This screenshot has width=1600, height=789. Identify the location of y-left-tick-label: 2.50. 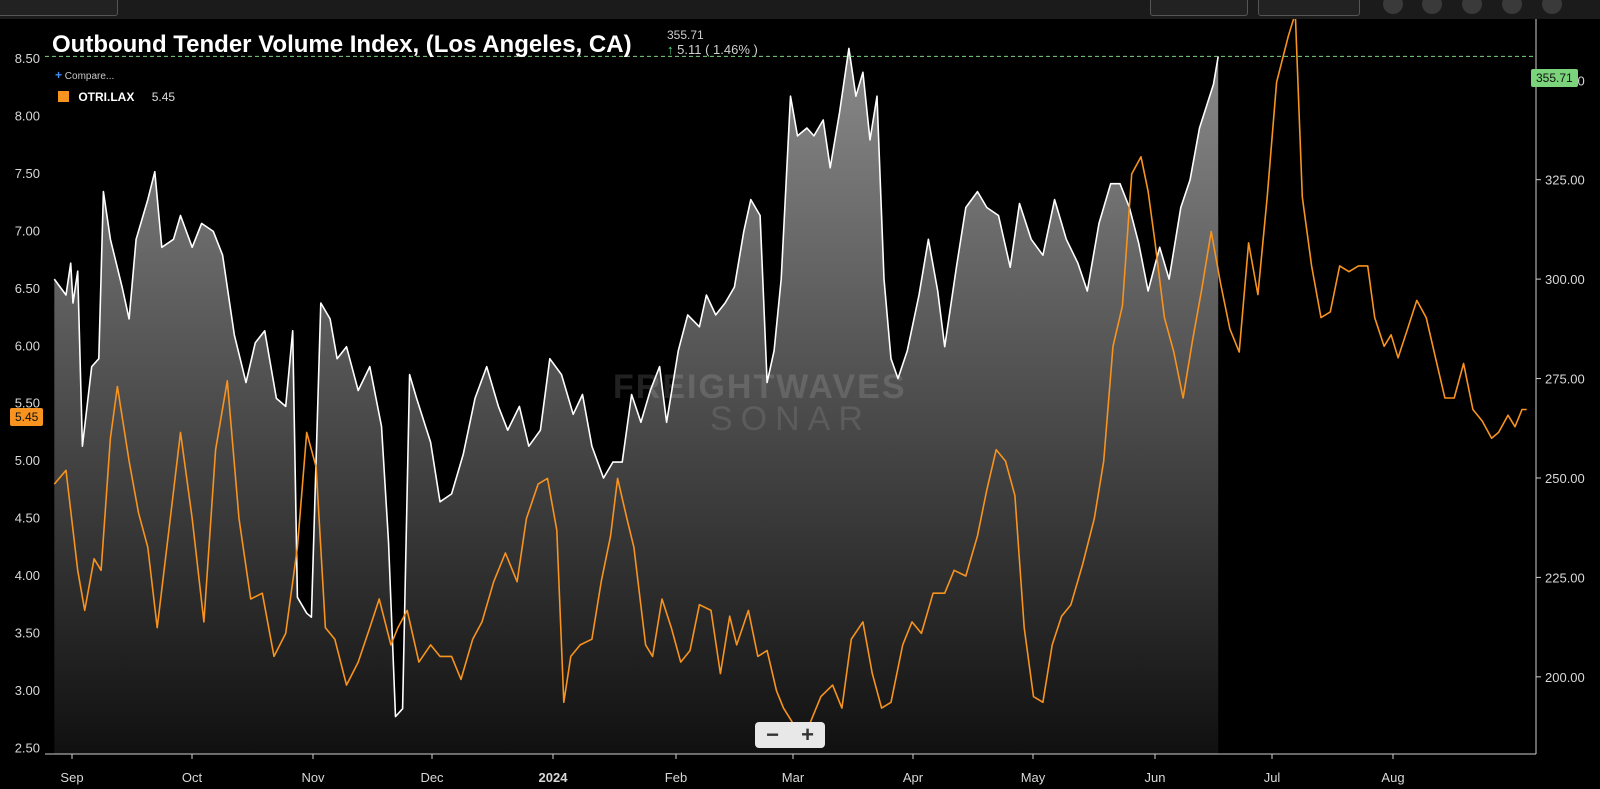
(27, 747).